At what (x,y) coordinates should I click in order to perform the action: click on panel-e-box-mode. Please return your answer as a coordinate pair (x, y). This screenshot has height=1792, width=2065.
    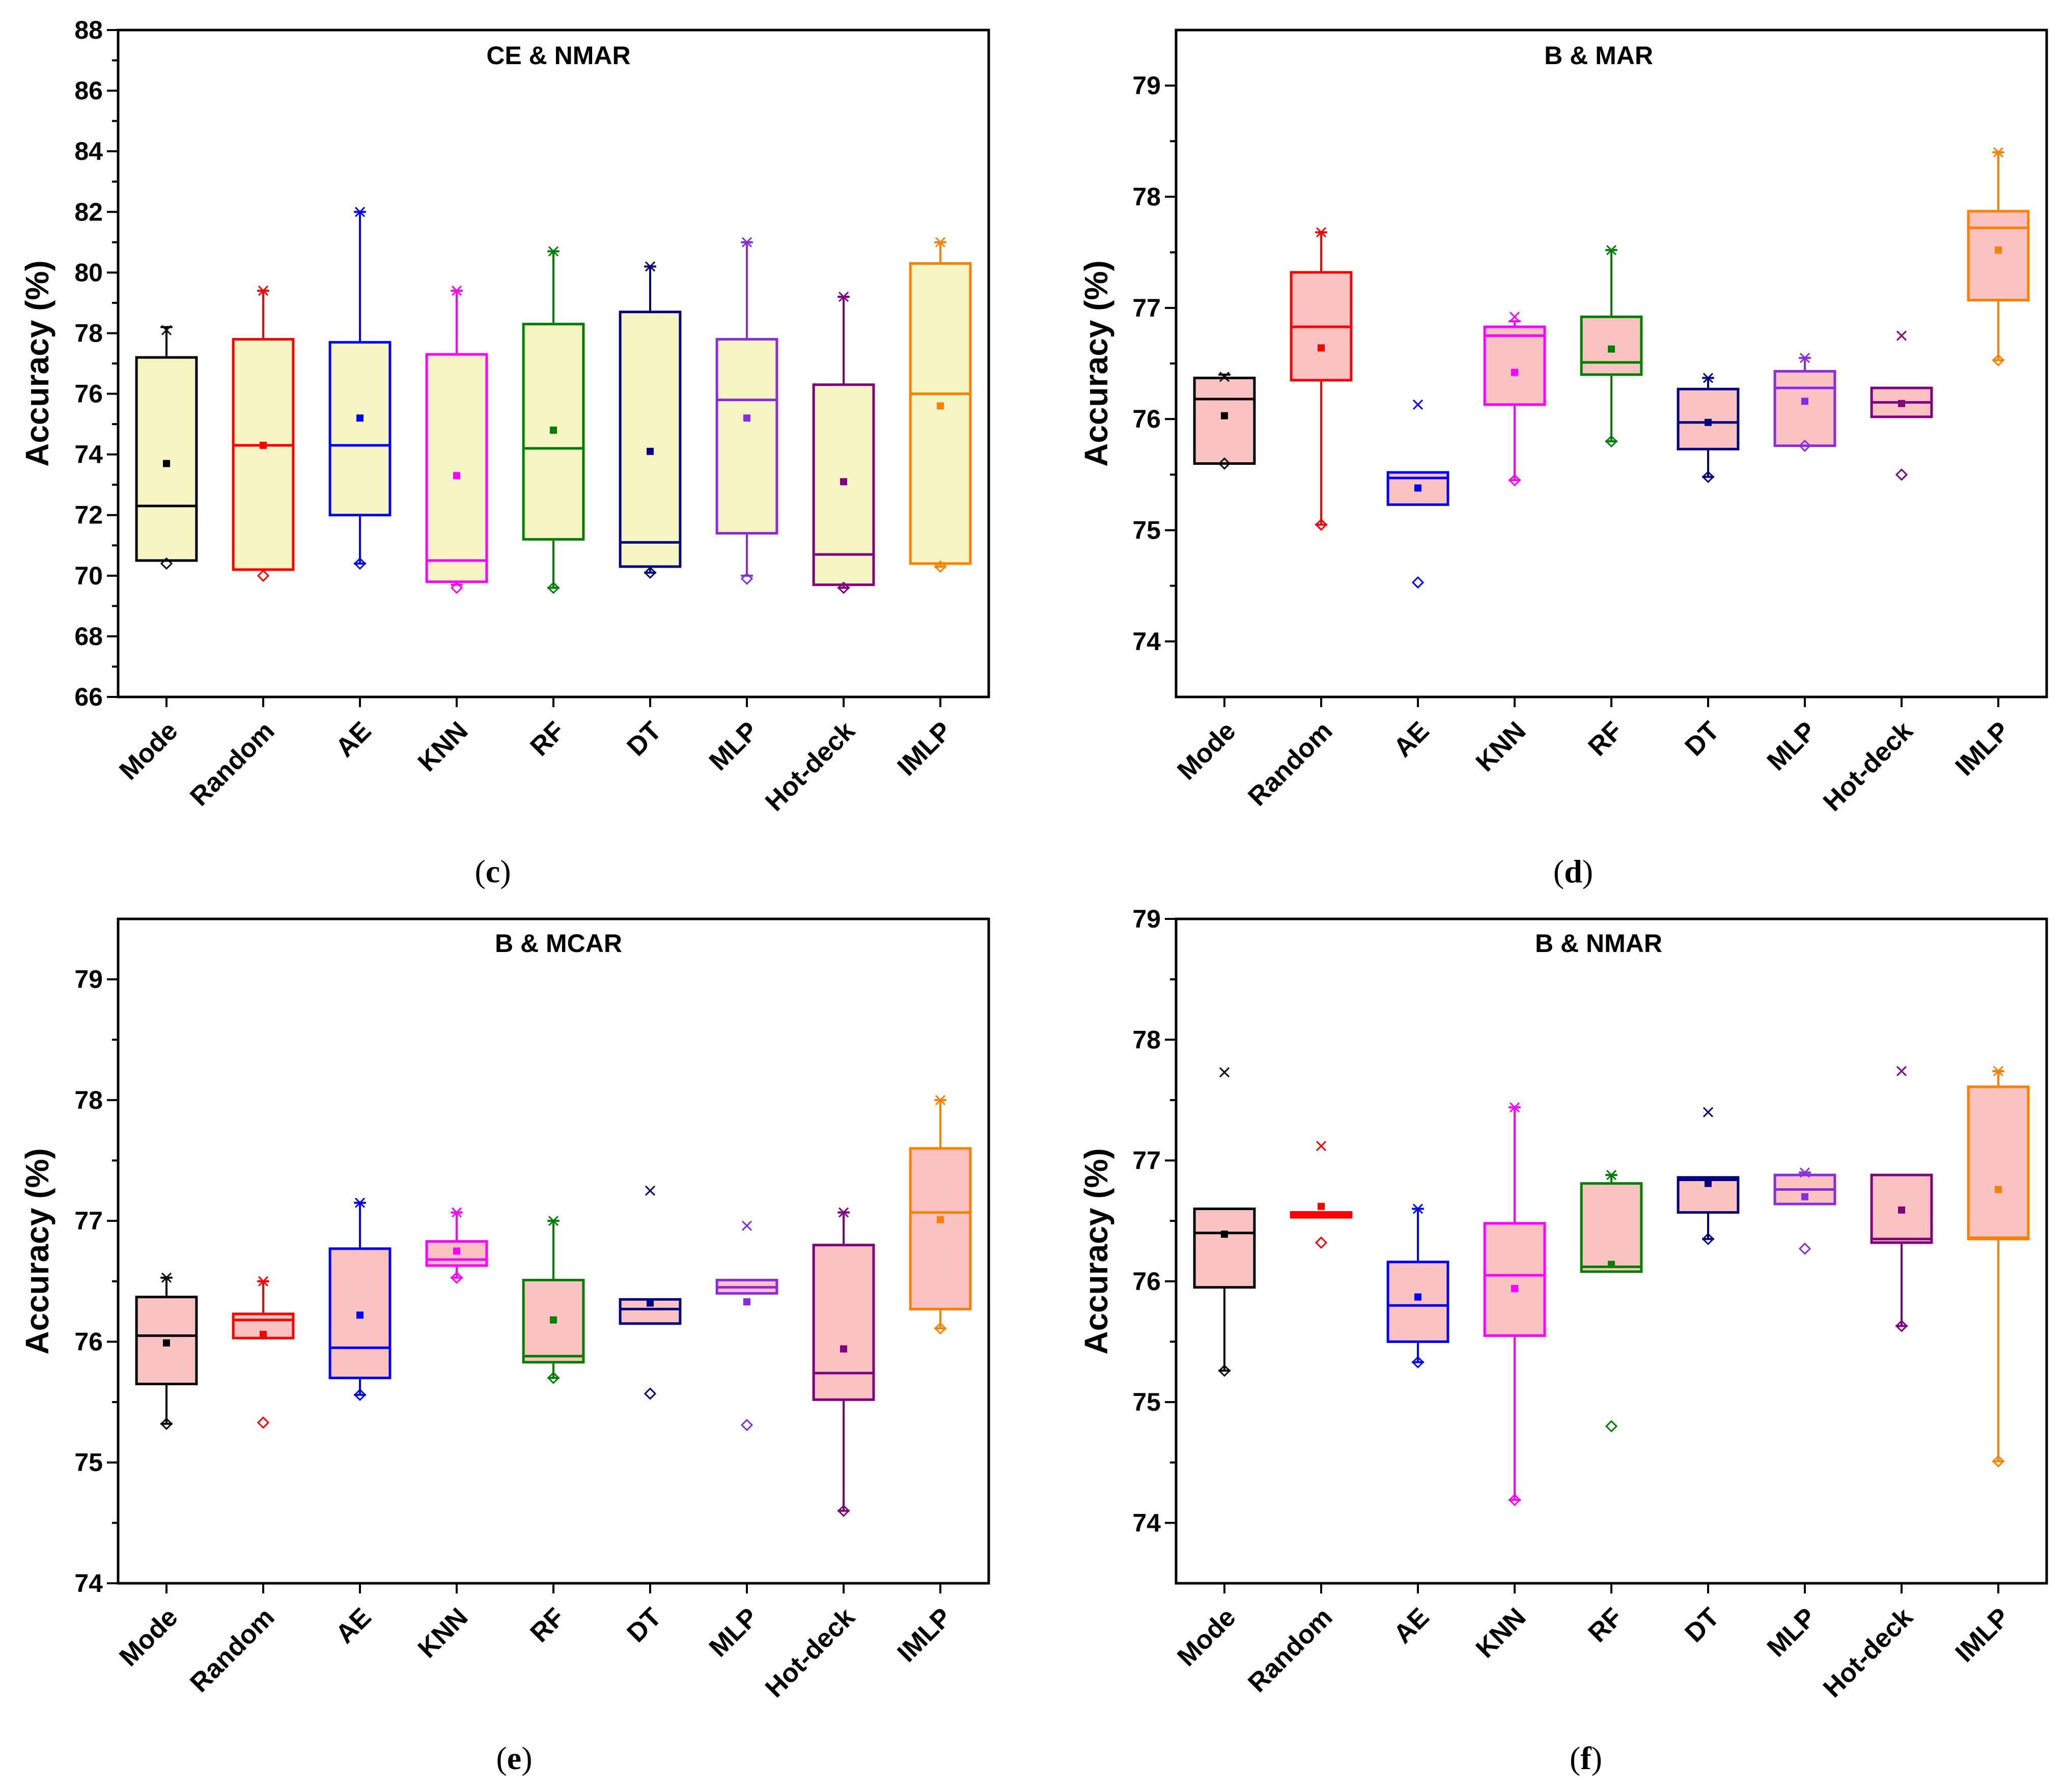
    Looking at the image, I should click on (166, 1351).